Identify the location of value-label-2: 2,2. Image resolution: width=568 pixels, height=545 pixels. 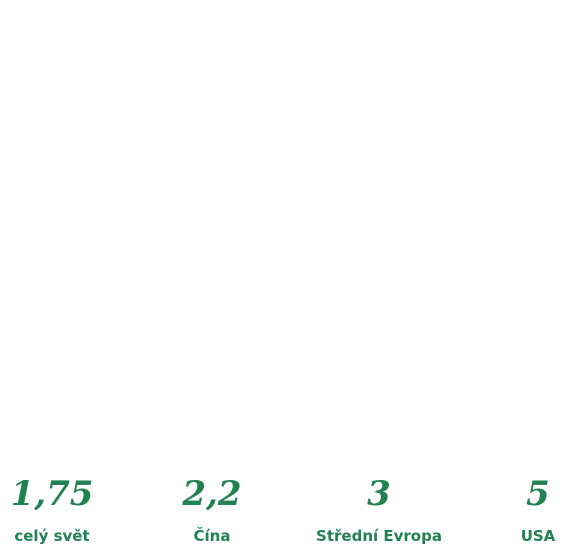
(211, 494).